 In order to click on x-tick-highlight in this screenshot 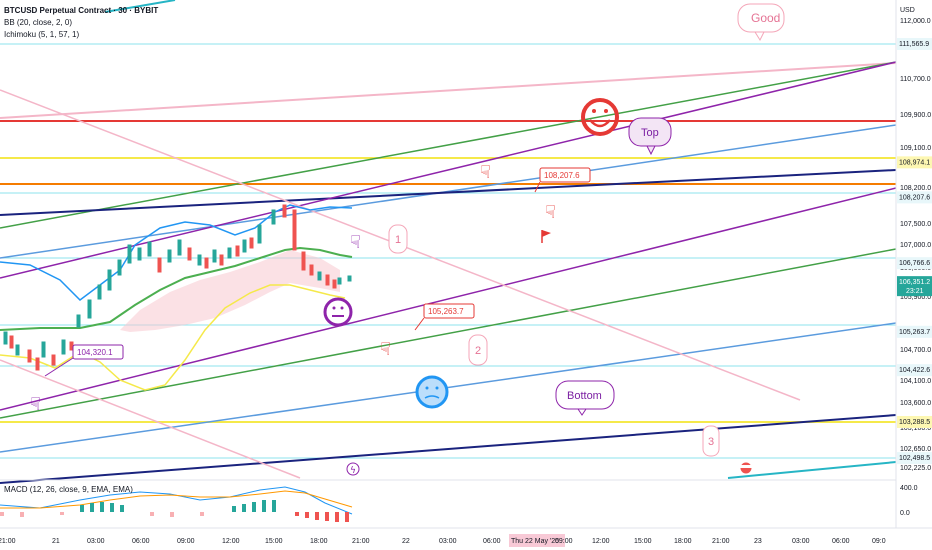, I will do `click(537, 540)`.